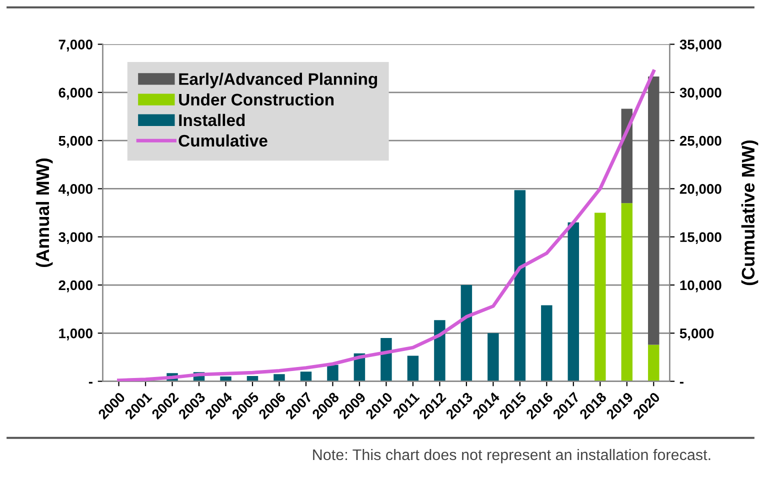 The image size is (761, 492). Describe the element at coordinates (682, 383) in the screenshot. I see `y2-tick-label: -` at that location.